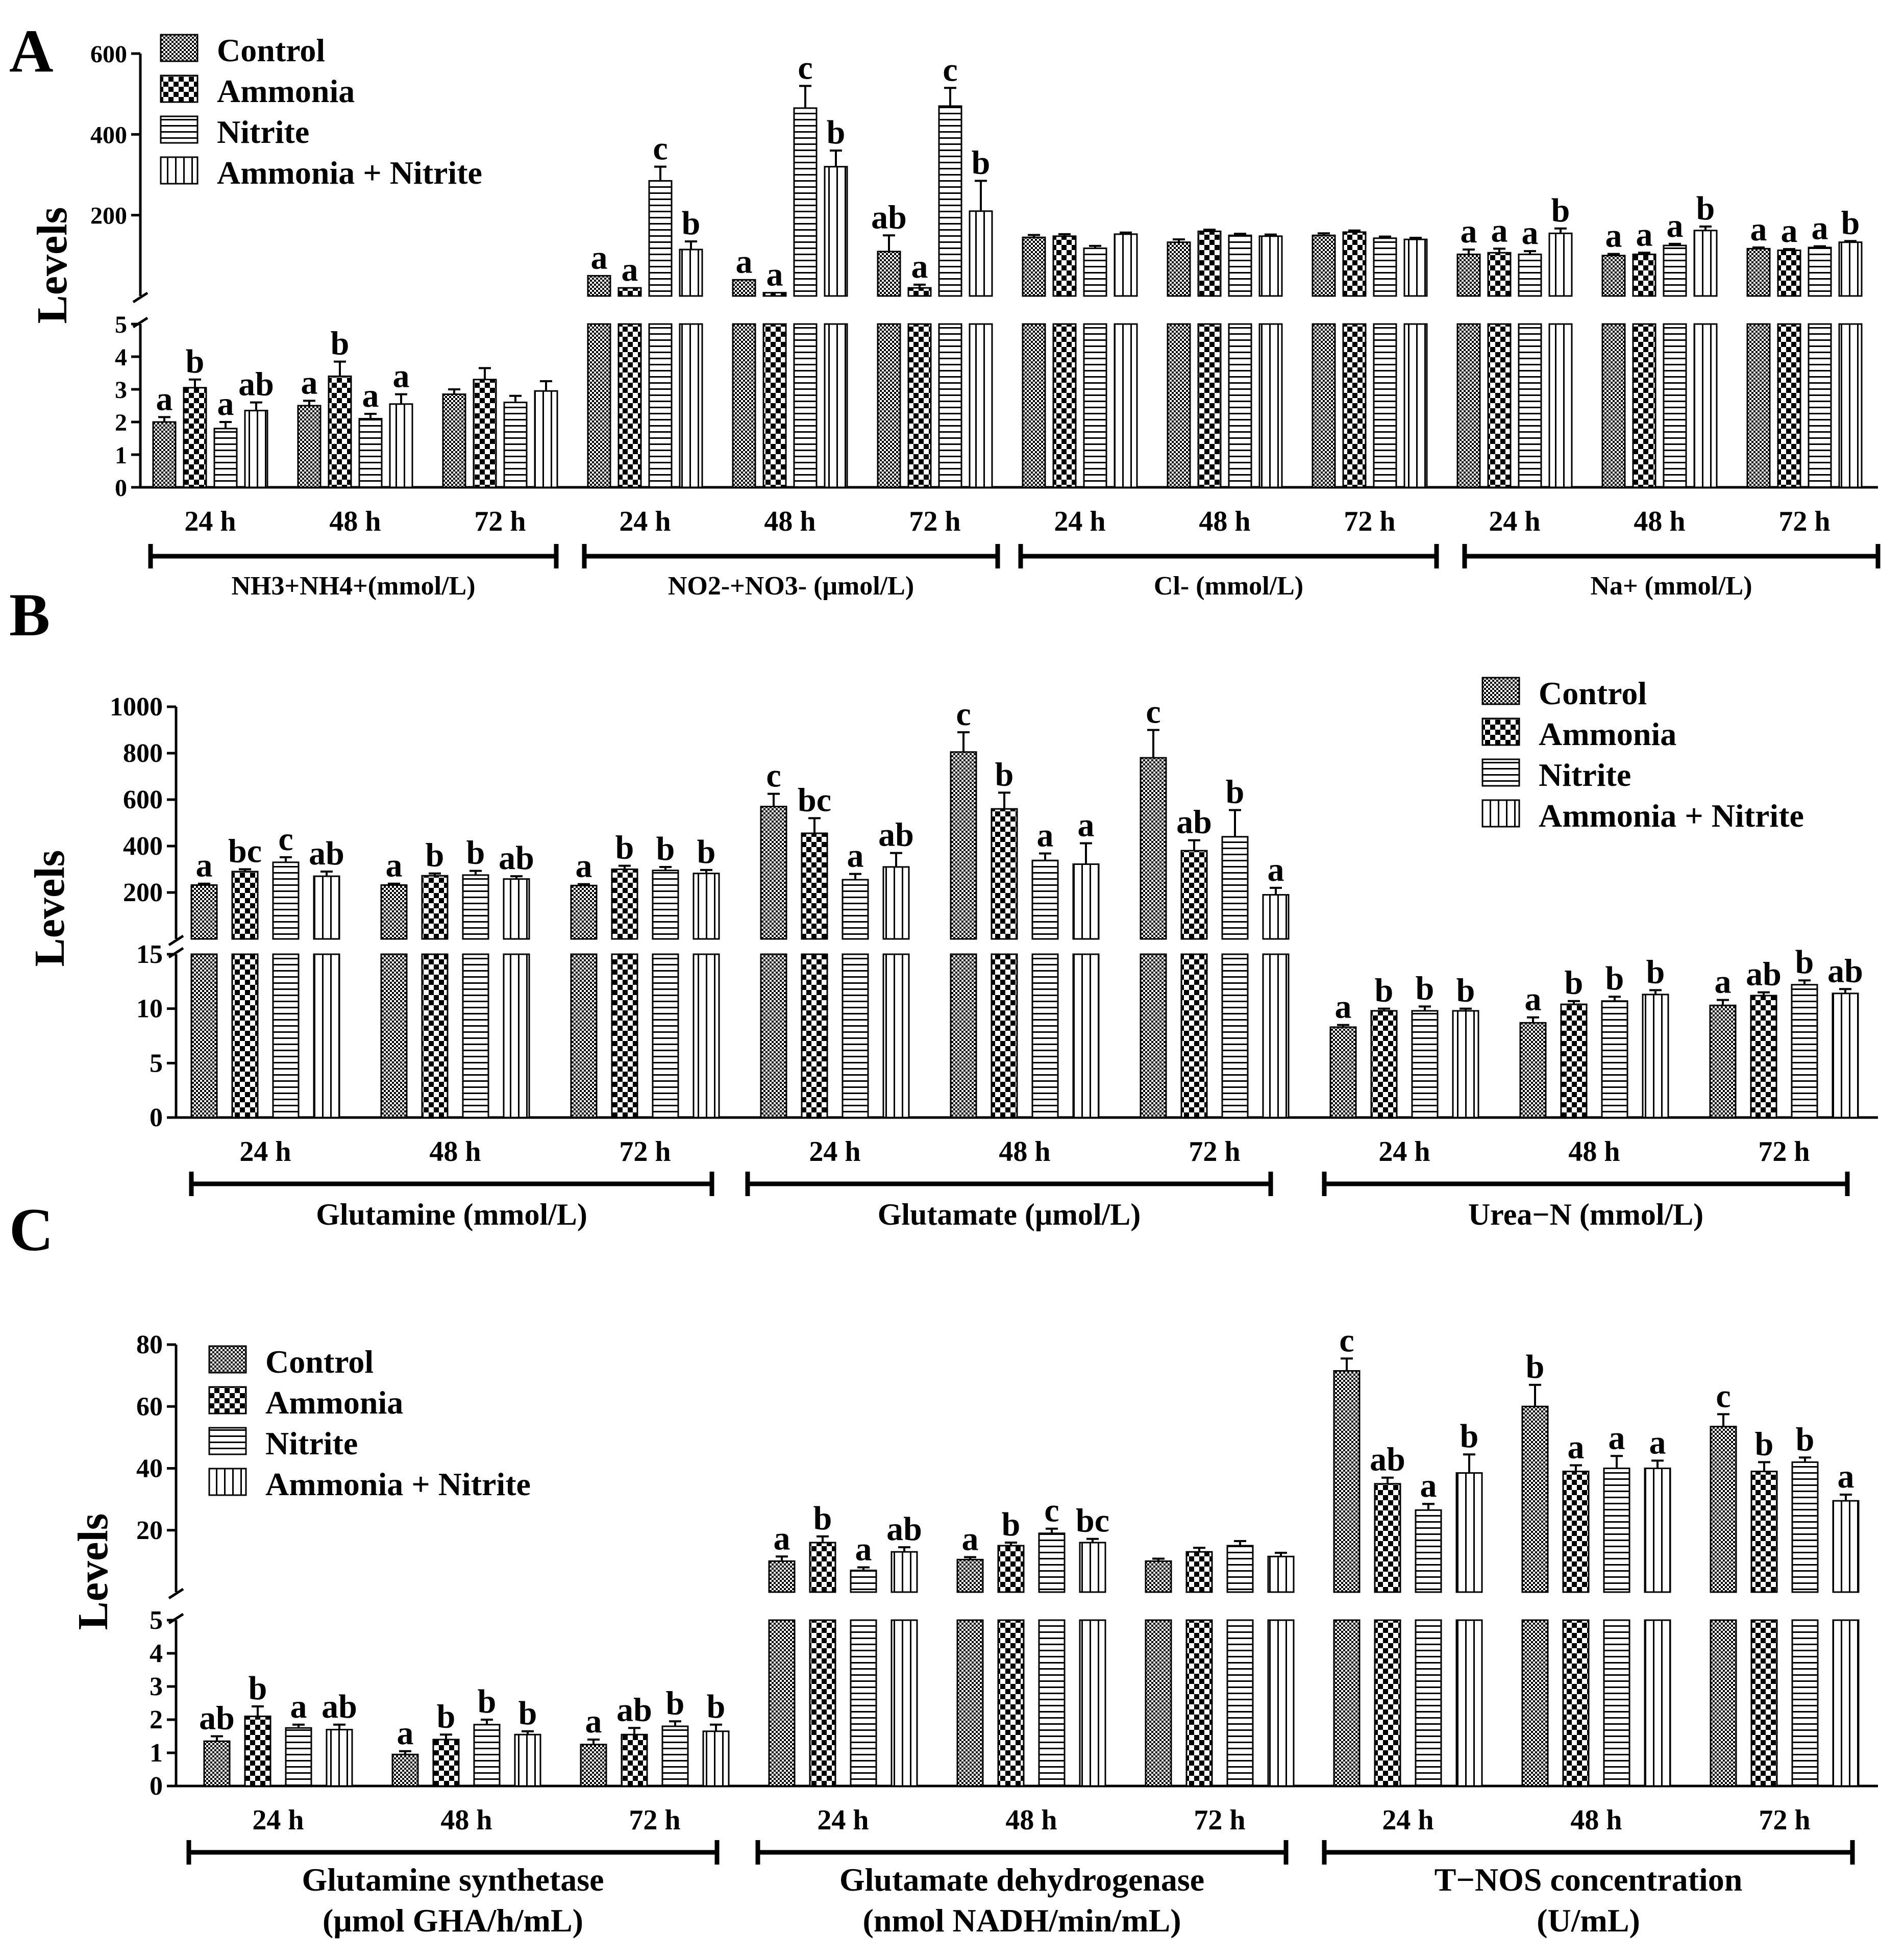  What do you see at coordinates (1500, 691) in the screenshot?
I see `legend-swatch-control` at bounding box center [1500, 691].